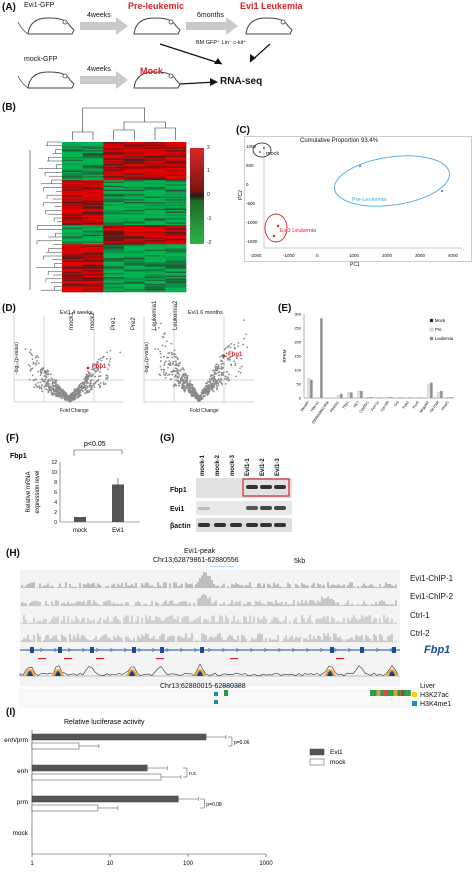 Image resolution: width=474 pixels, height=873 pixels. Describe the element at coordinates (266, 487) in the screenshot. I see `fbp1-highlight-box` at that location.